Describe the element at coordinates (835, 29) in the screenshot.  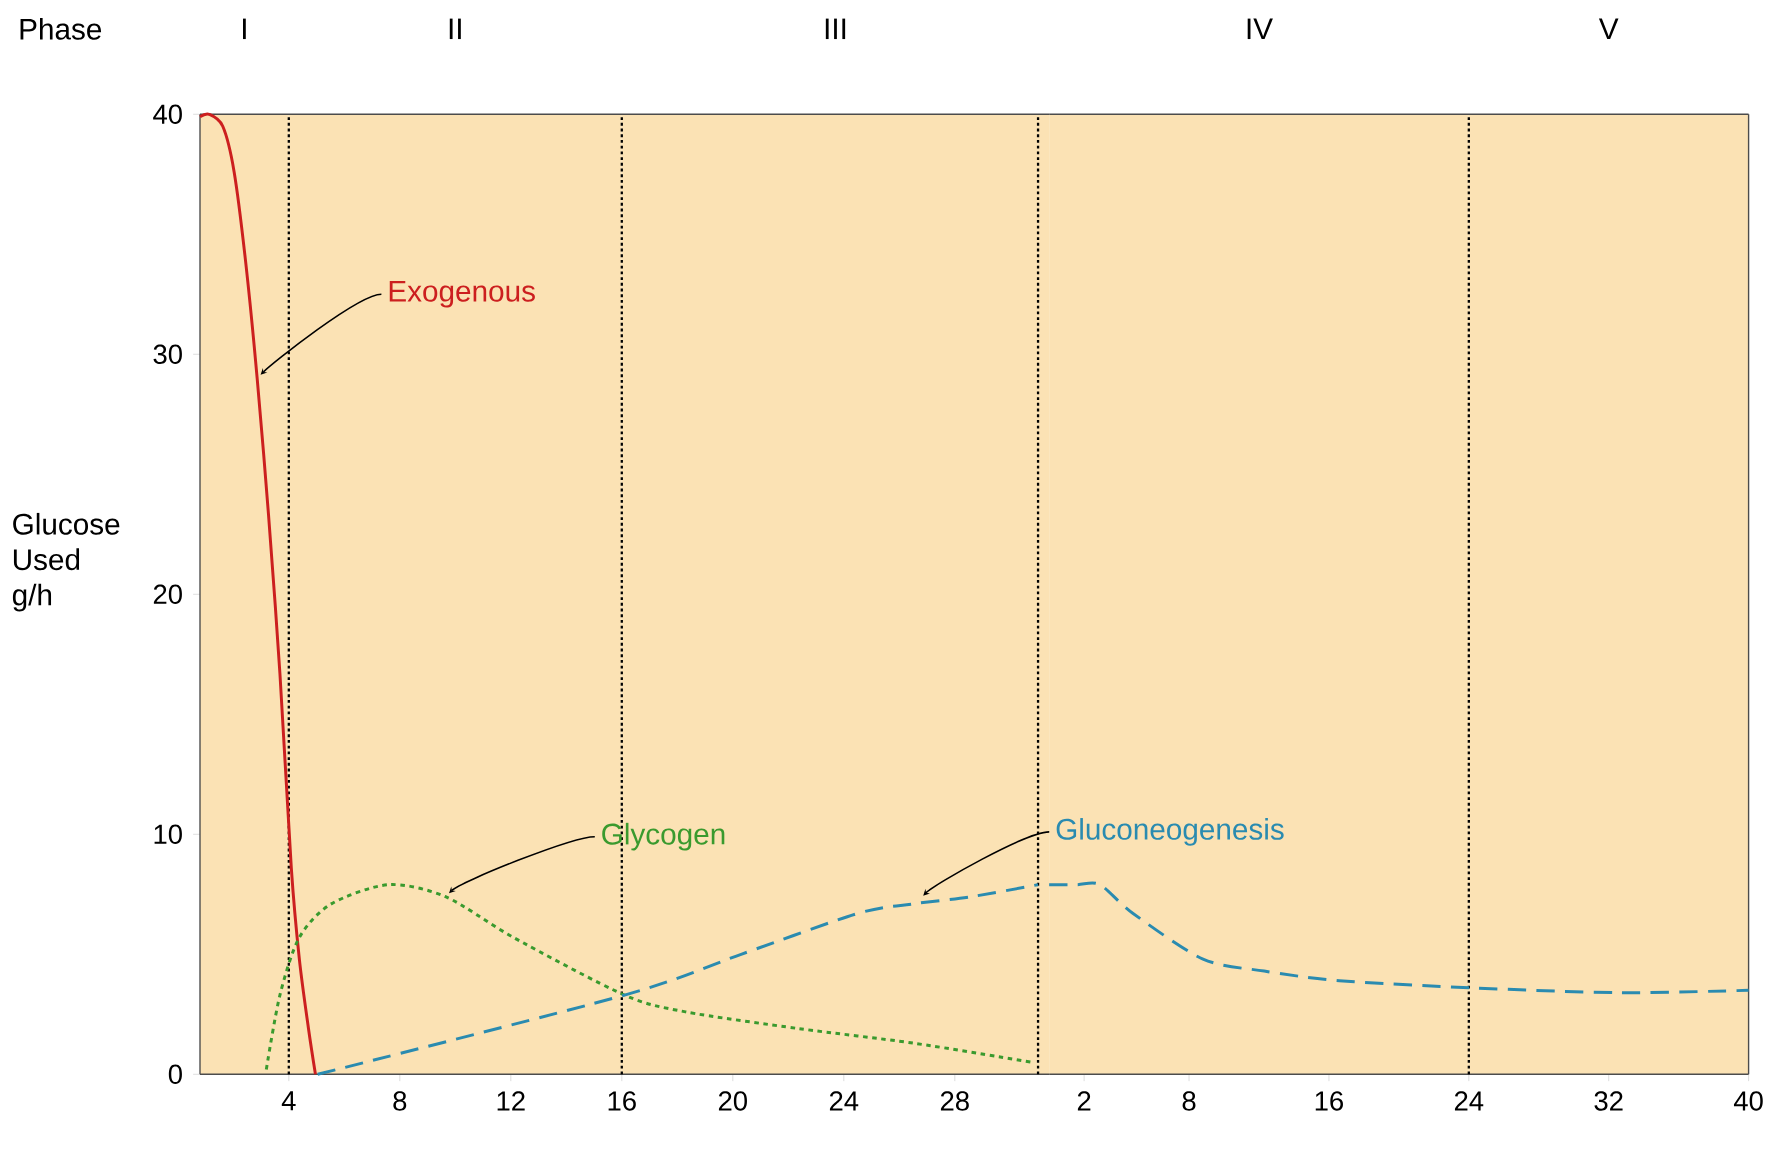
I see `band-label: III` at that location.